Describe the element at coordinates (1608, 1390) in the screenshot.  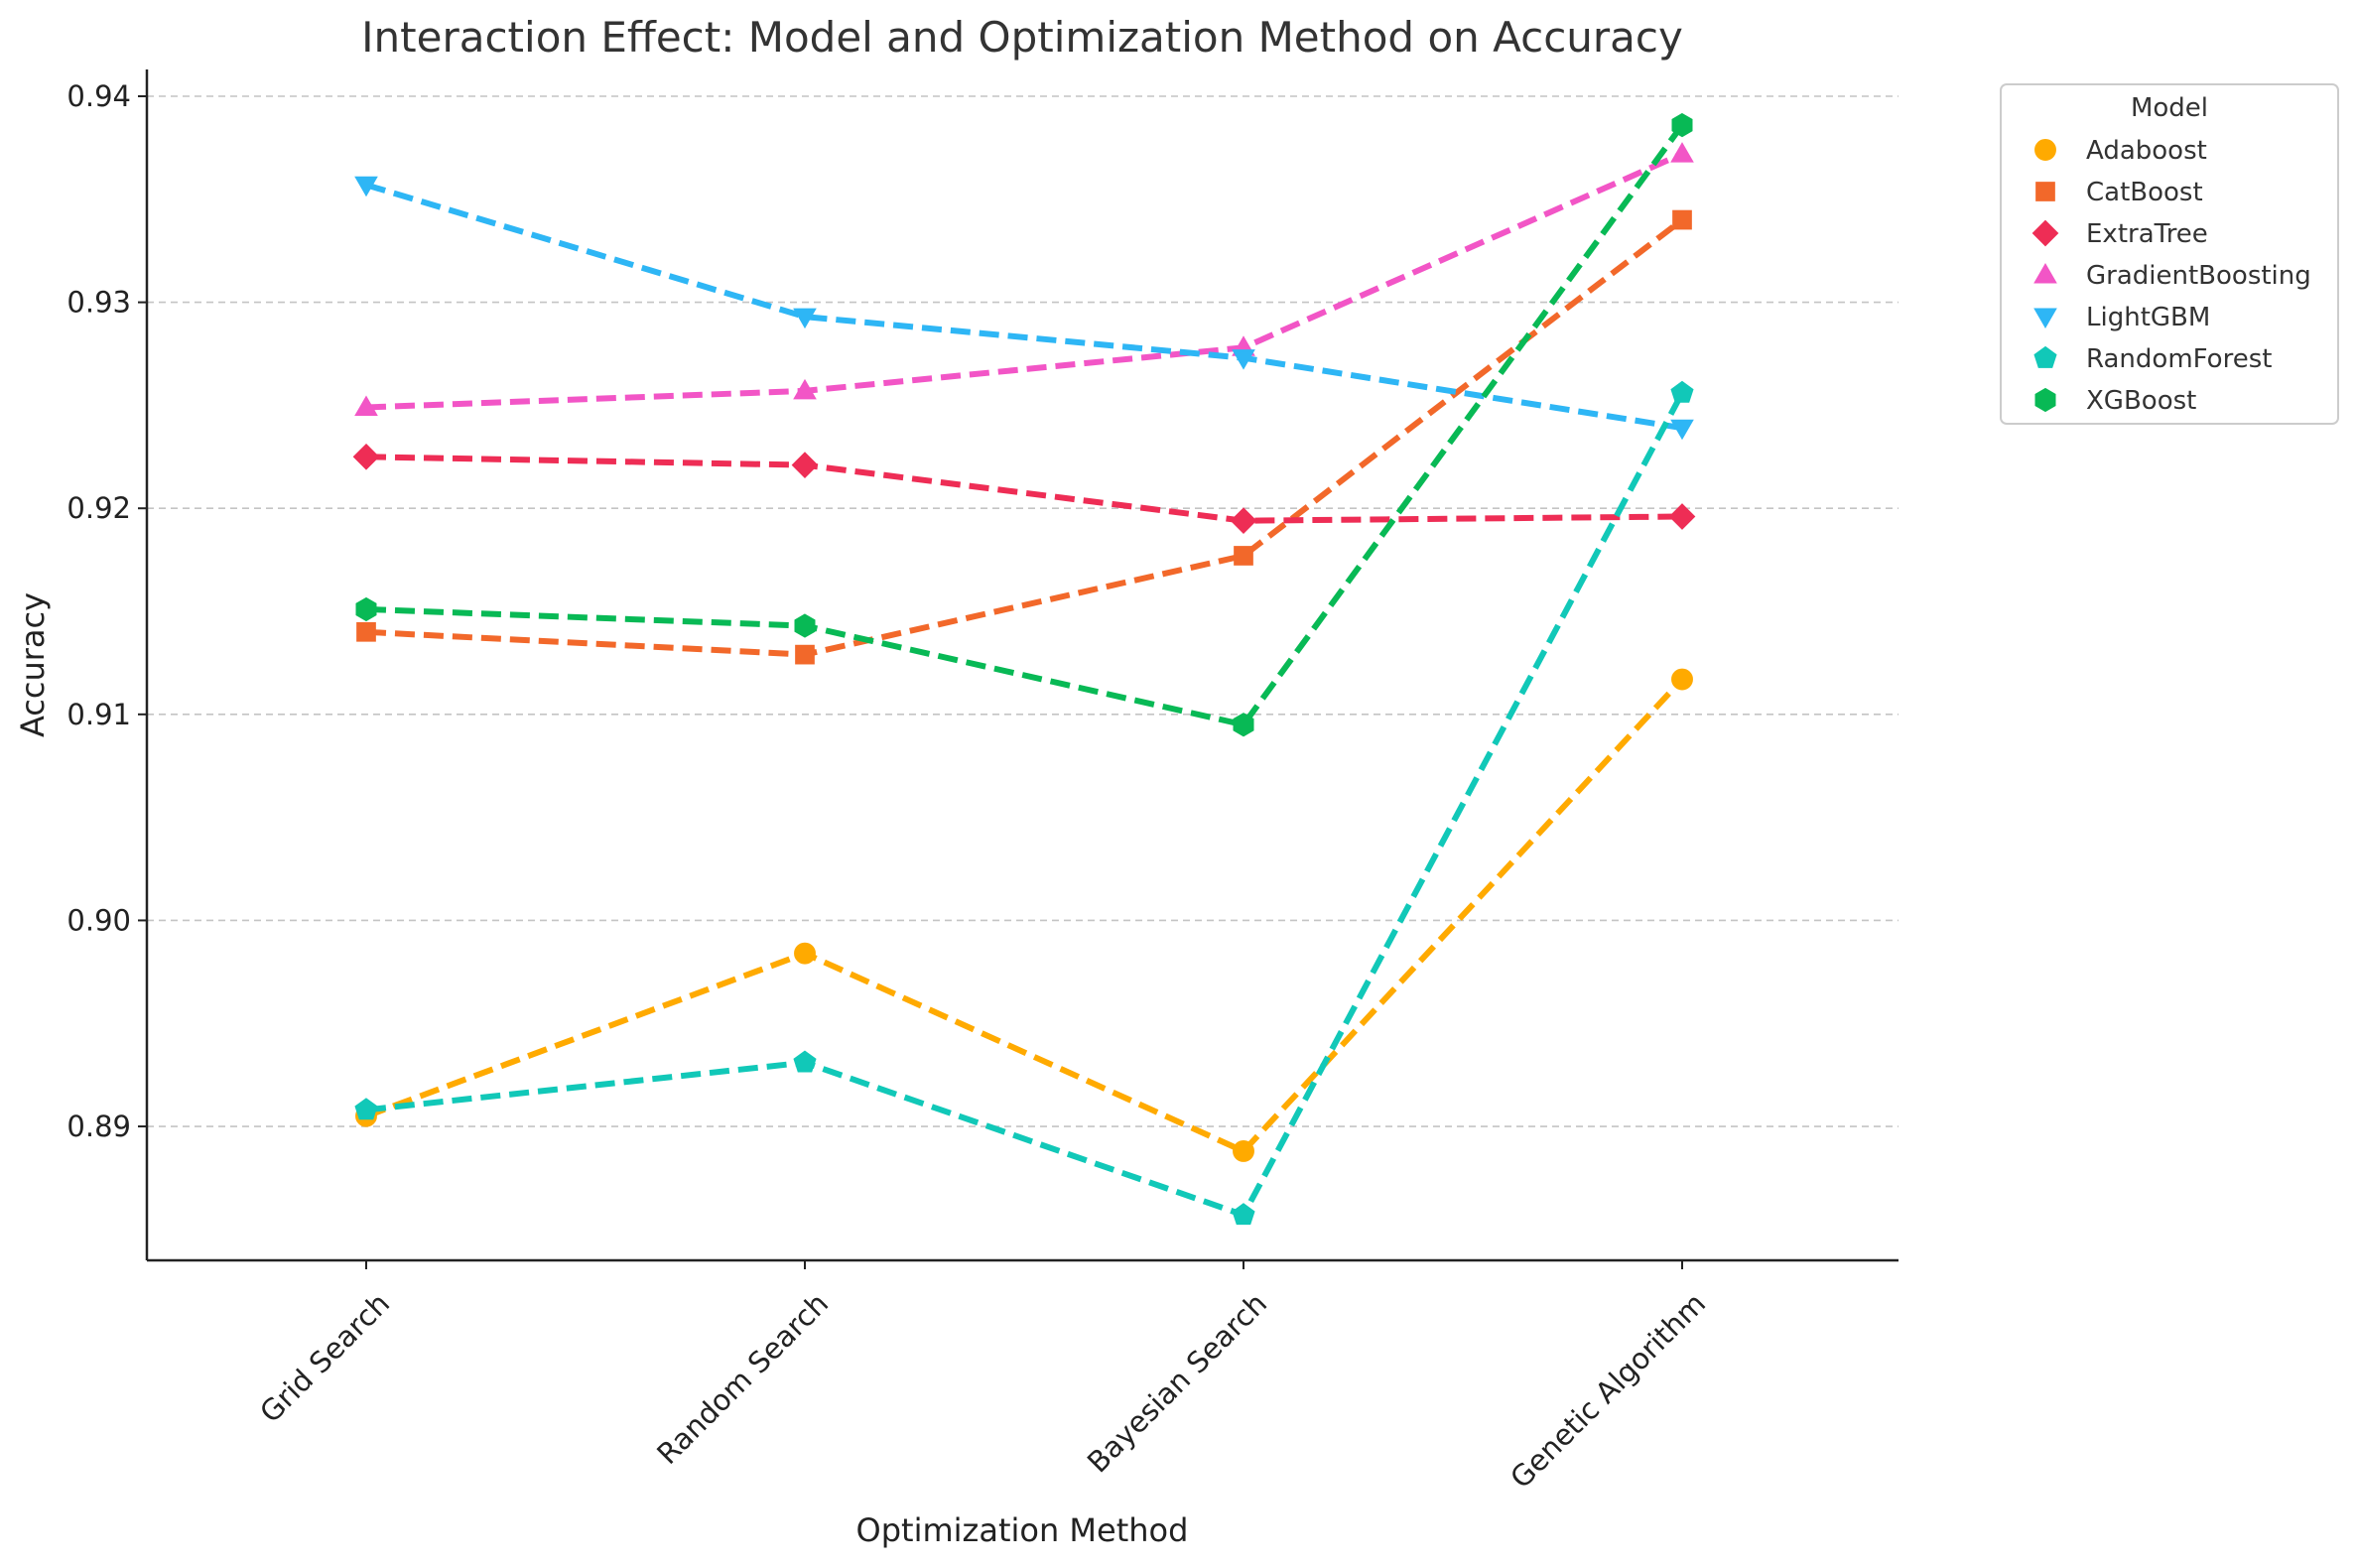
I see `x-tick-label-genetic-algorithm: Genetic Algorithm` at that location.